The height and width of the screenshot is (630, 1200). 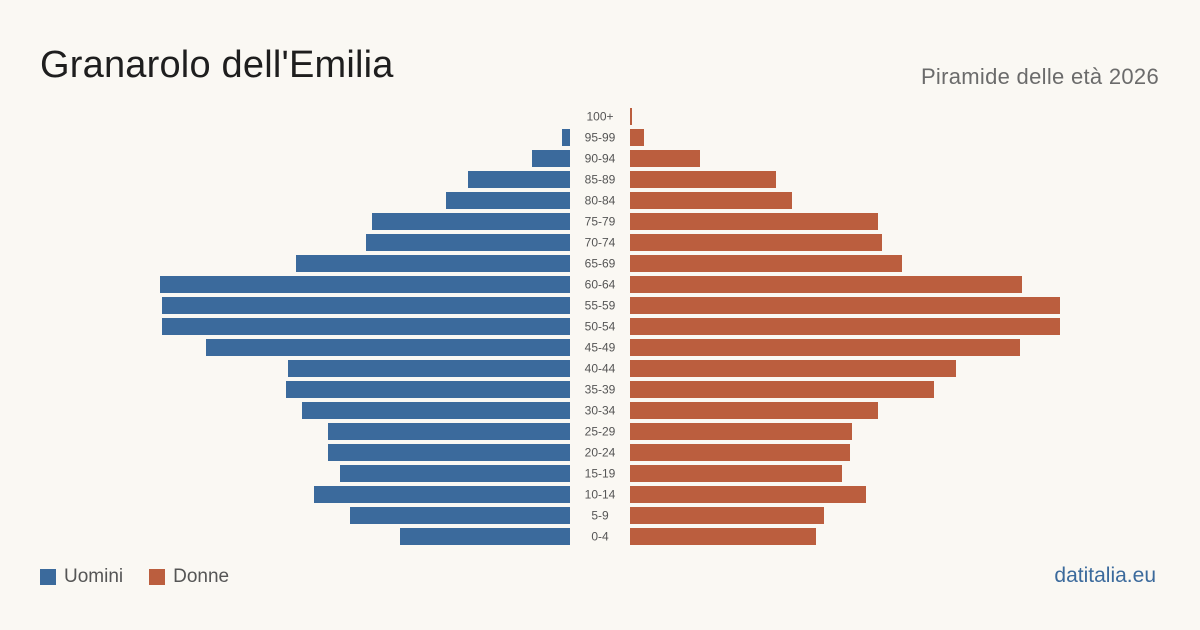 I want to click on age-label-15-19: 15-19, so click(x=600, y=474).